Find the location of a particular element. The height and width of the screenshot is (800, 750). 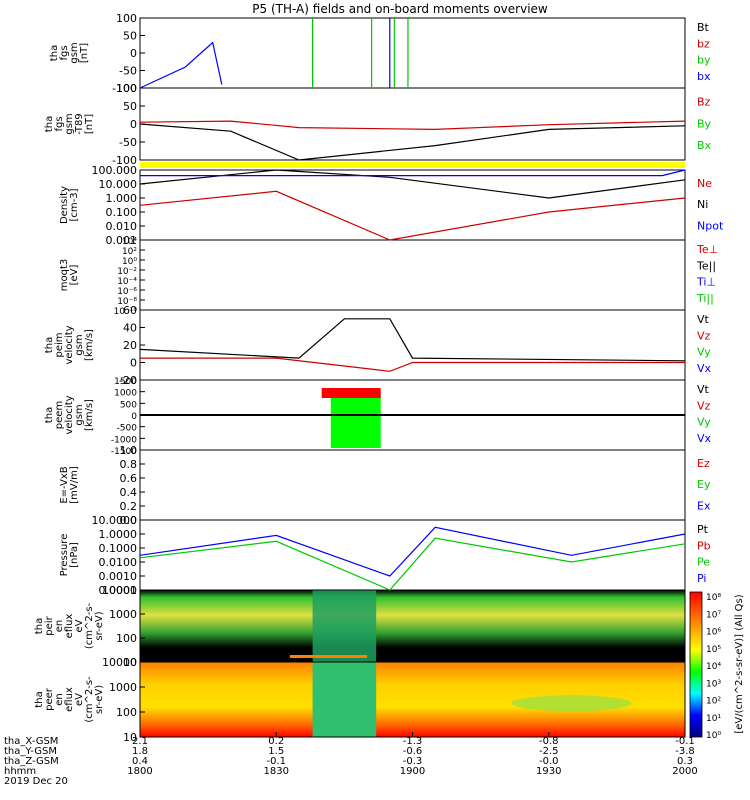

y-tick-label: 1500 is located at coordinates (125, 382).